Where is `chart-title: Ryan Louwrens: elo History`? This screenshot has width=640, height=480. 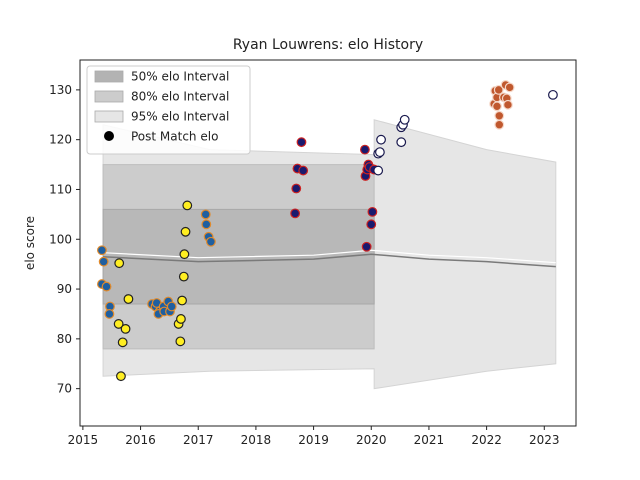 chart-title: Ryan Louwrens: elo History is located at coordinates (328, 45).